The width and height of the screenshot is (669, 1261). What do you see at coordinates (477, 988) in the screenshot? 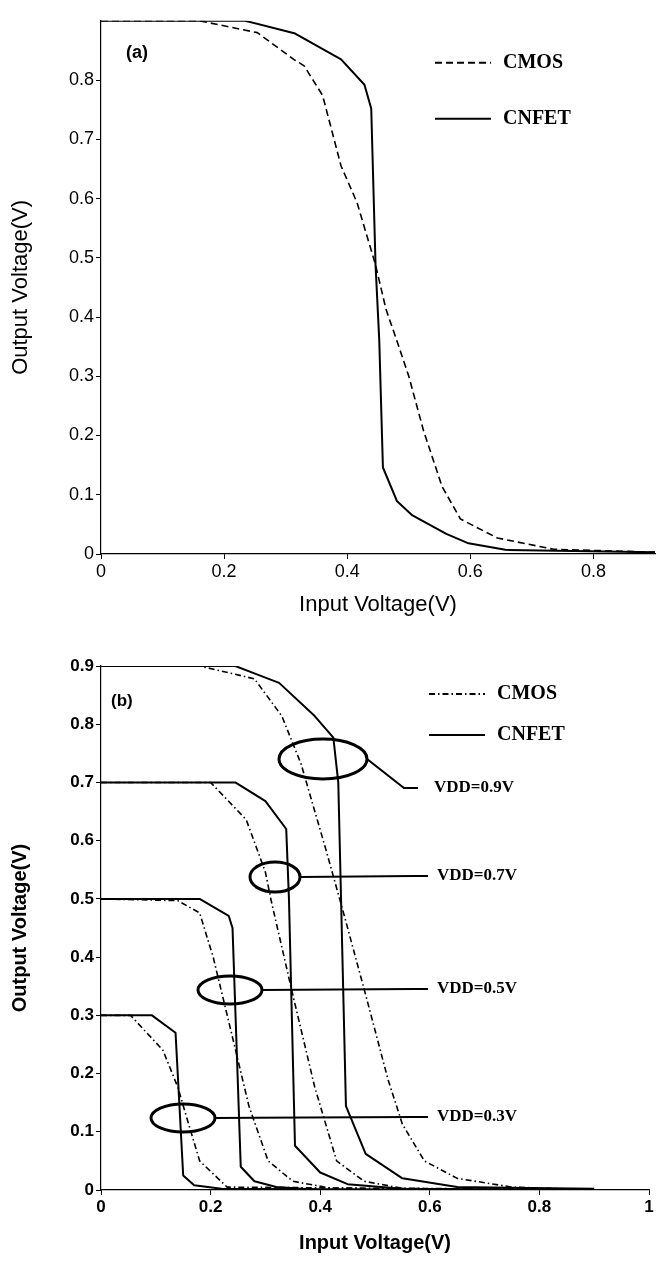
I see `annotation: VDD=0.5V` at bounding box center [477, 988].